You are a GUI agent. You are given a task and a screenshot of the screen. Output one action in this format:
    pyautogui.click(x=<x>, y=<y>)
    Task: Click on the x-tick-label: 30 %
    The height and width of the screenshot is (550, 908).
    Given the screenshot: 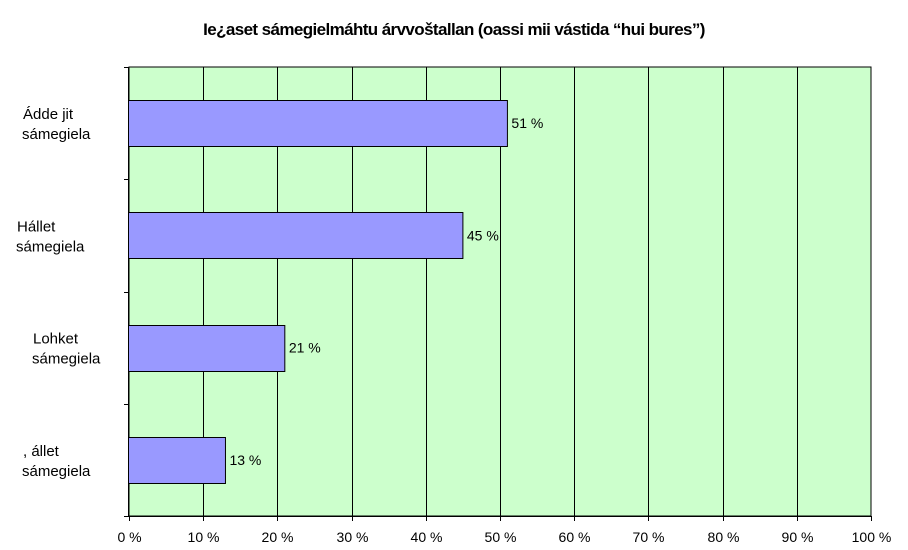 What is the action you would take?
    pyautogui.click(x=353, y=537)
    